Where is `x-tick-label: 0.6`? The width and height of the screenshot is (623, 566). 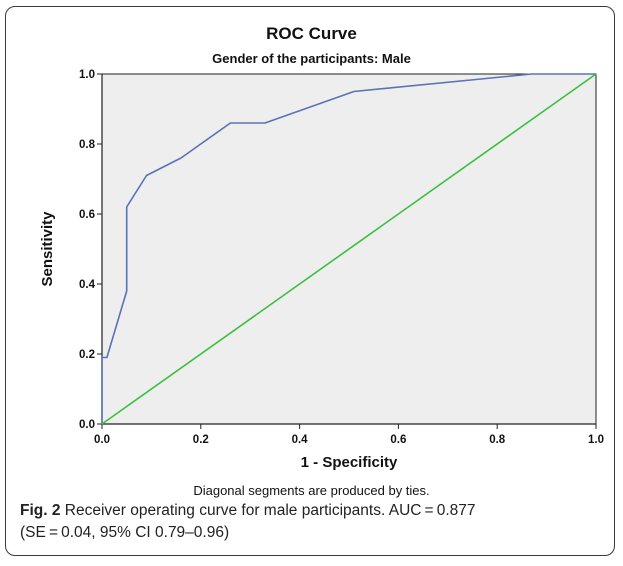
x-tick-label: 0.6 is located at coordinates (398, 440).